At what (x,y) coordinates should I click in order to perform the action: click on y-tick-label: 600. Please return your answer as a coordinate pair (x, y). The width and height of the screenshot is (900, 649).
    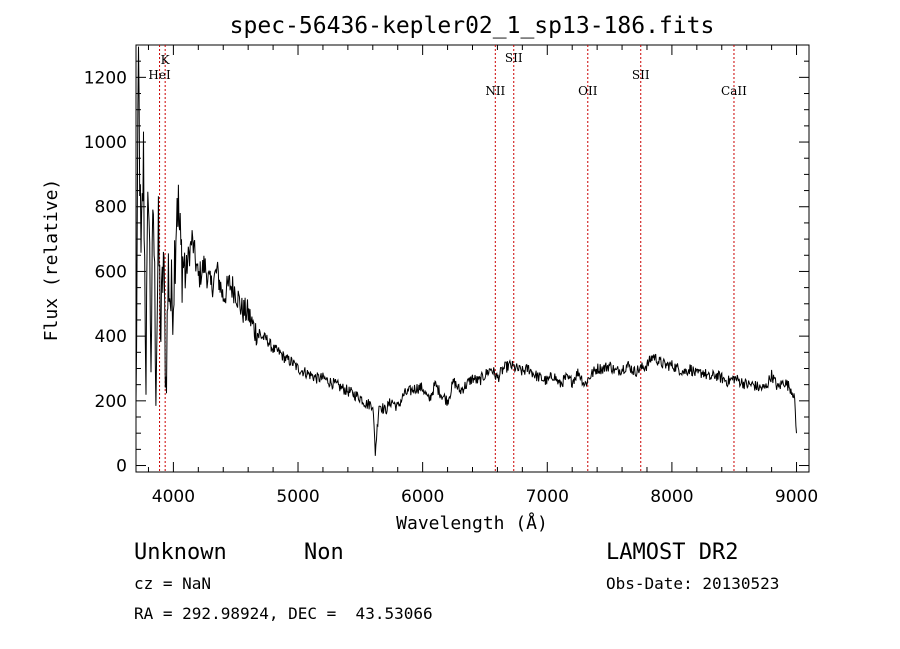
    Looking at the image, I should click on (111, 272).